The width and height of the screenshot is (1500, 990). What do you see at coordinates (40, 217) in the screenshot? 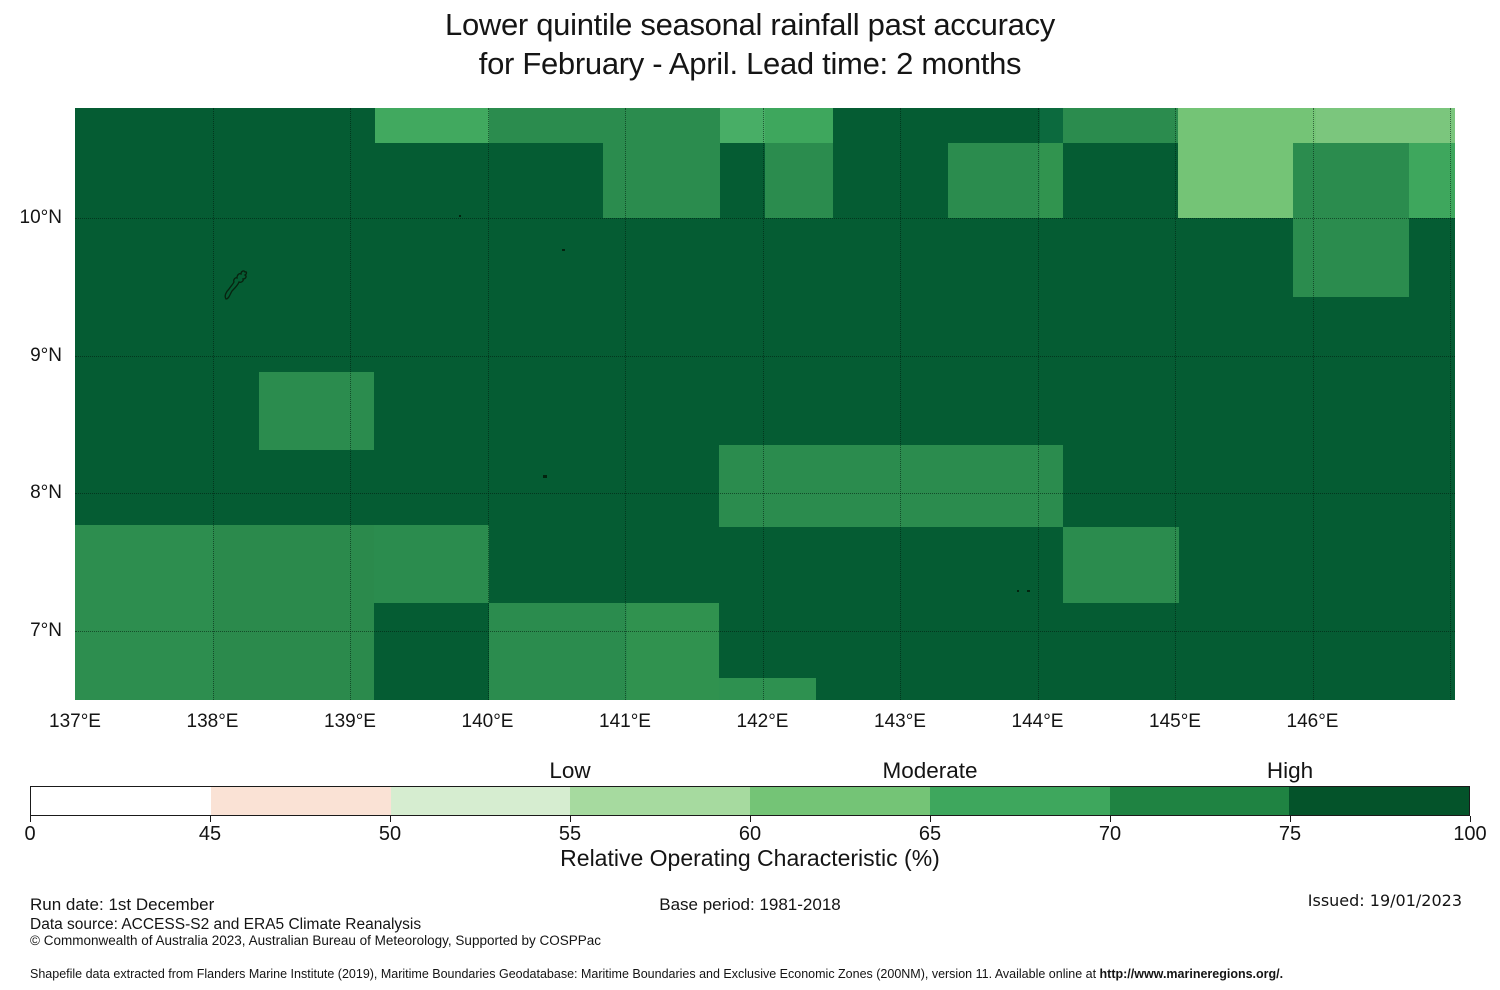
I see `latitude-tick-label: 10°N` at bounding box center [40, 217].